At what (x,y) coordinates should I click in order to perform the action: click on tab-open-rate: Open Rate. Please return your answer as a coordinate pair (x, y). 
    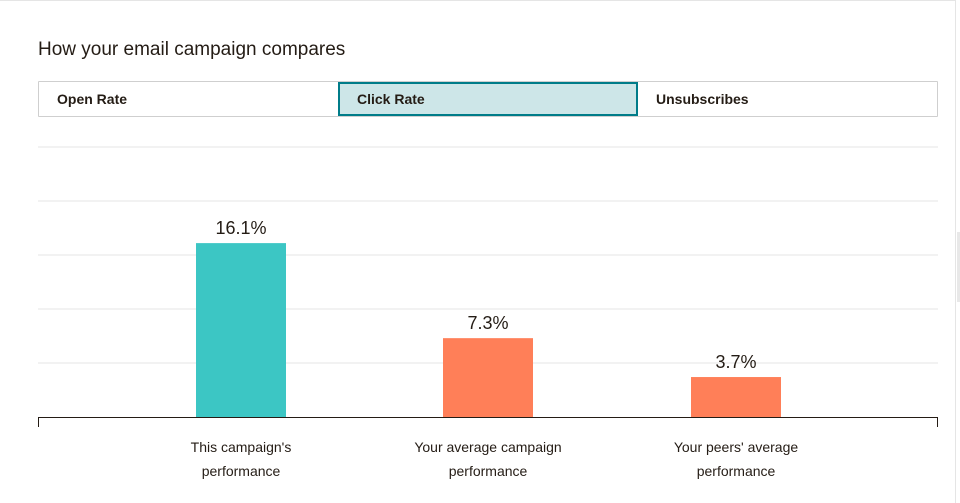
    Looking at the image, I should click on (188, 99).